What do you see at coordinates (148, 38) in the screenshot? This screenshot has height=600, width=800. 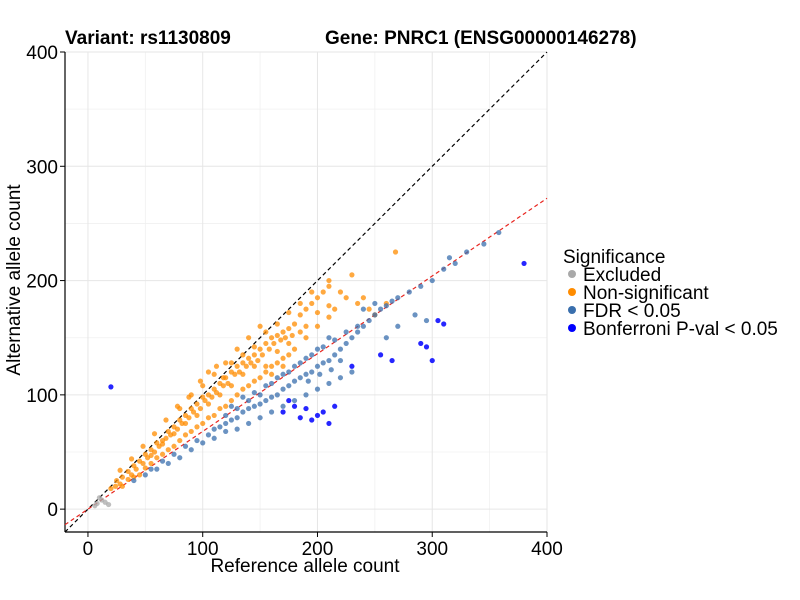 I see `chart-title-variant: Variant: rs1130809` at bounding box center [148, 38].